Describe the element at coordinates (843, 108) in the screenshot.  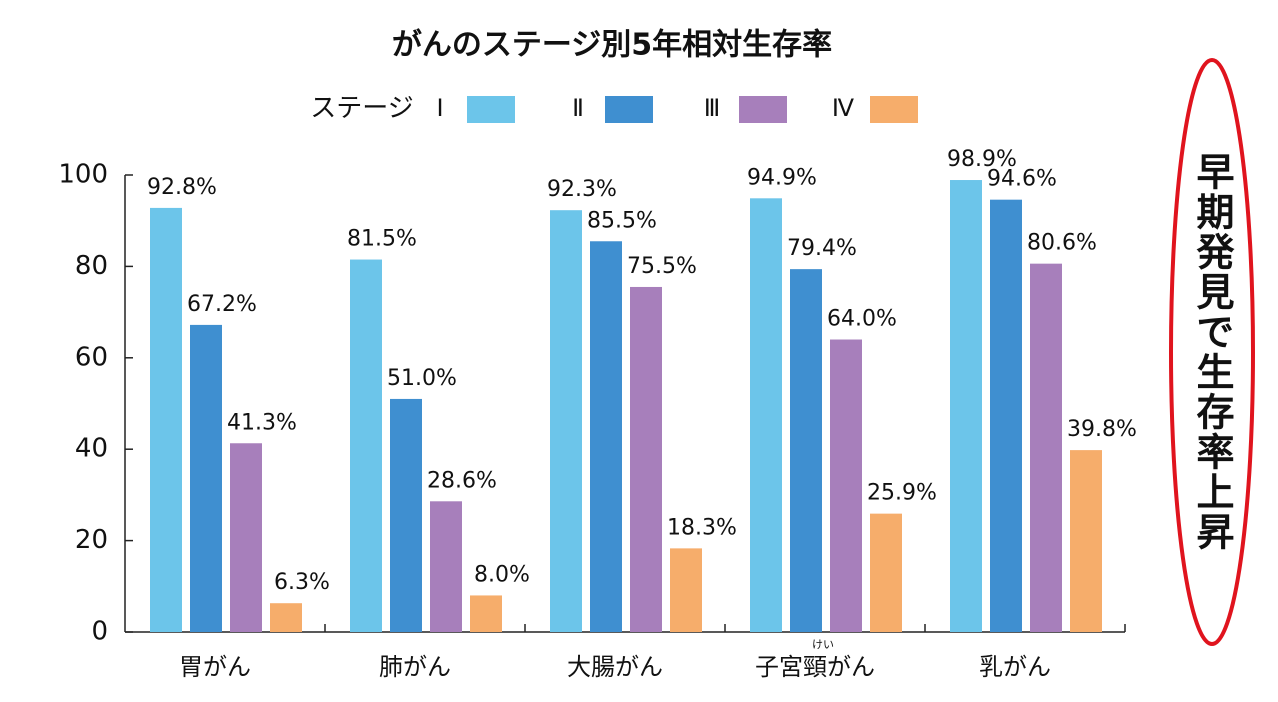
I see `legend-label: Ⅳ` at that location.